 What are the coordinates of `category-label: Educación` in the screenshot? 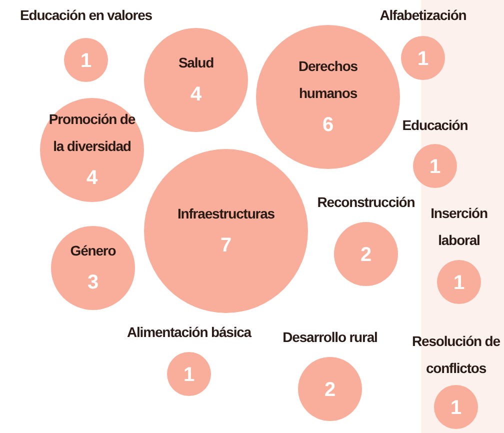 It's located at (435, 125).